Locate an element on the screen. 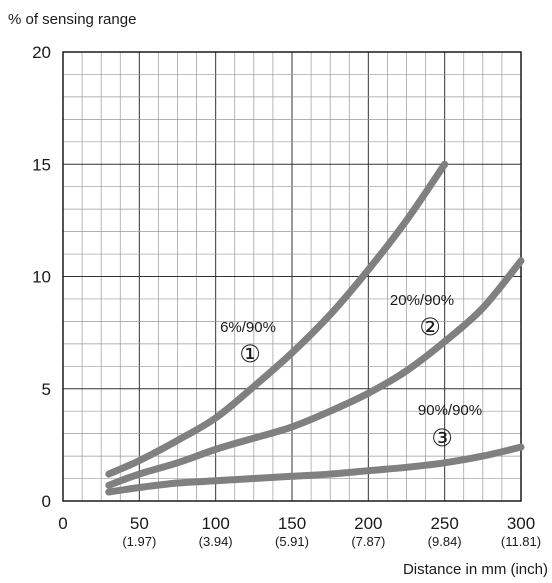  series-label-3: 90%/90% is located at coordinates (450, 410).